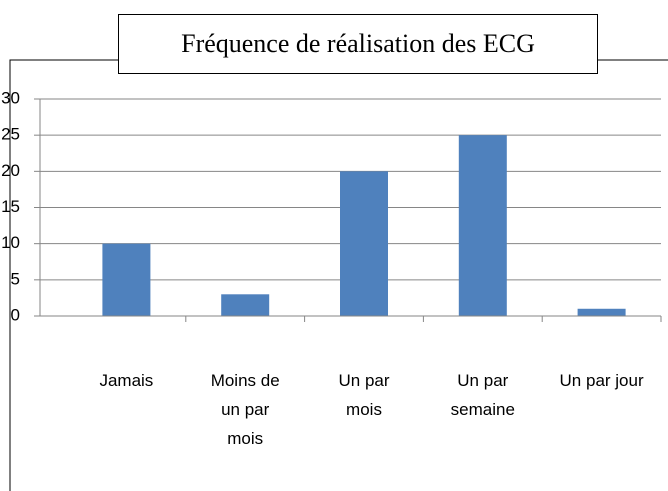 Image resolution: width=668 pixels, height=491 pixels. What do you see at coordinates (126, 380) in the screenshot?
I see `x-tick-label: Jamais` at bounding box center [126, 380].